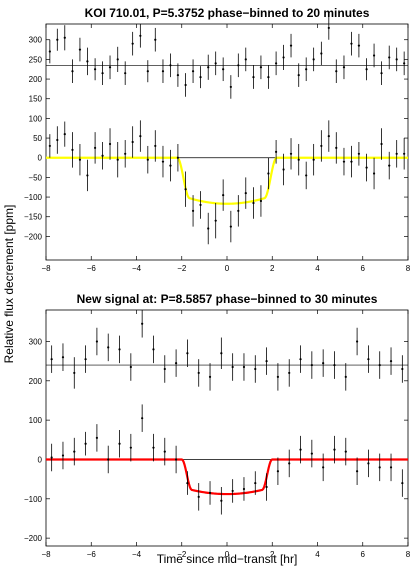 The width and height of the screenshot is (415, 568). I want to click on x-tick-label: 6, so click(363, 268).